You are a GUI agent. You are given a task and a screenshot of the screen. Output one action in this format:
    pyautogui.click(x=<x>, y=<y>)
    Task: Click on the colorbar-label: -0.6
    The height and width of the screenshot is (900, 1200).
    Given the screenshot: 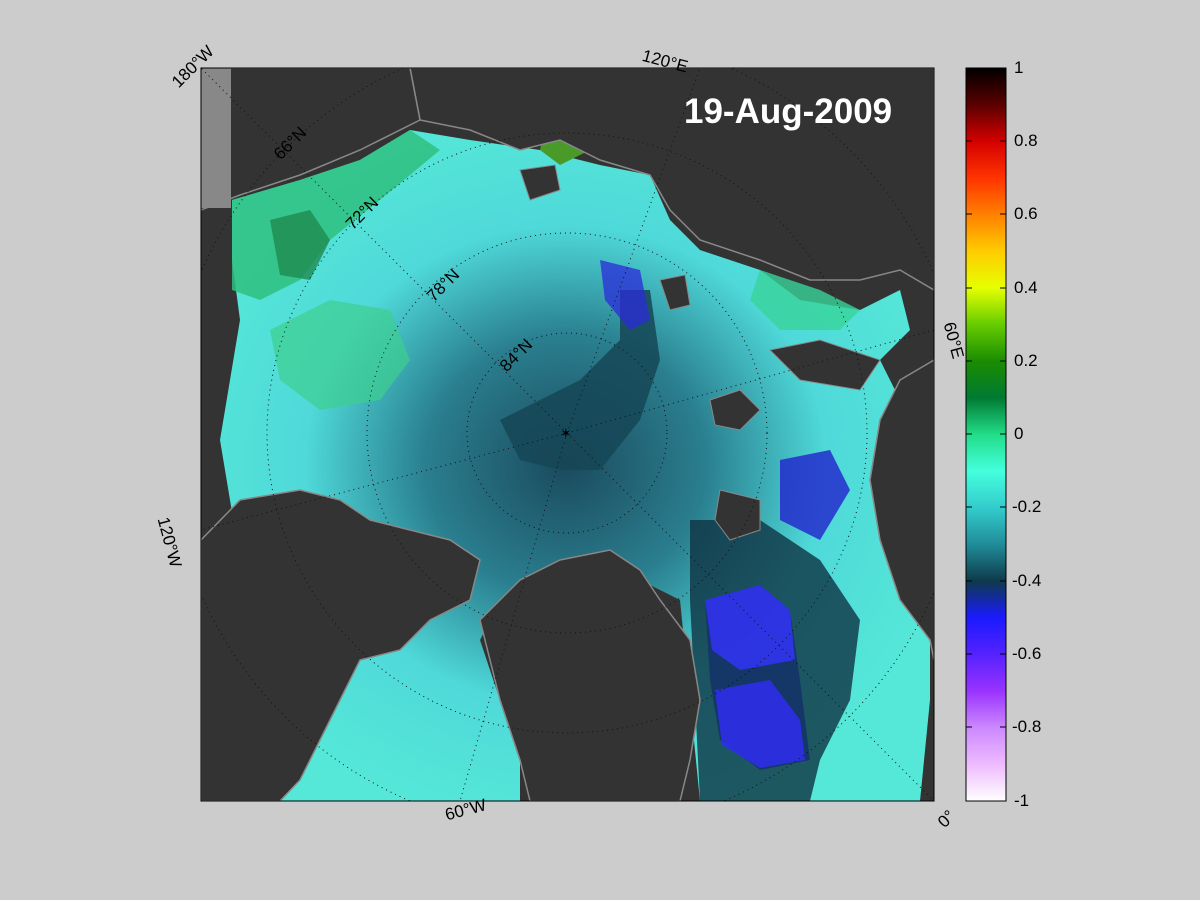 What is the action you would take?
    pyautogui.click(x=1027, y=653)
    